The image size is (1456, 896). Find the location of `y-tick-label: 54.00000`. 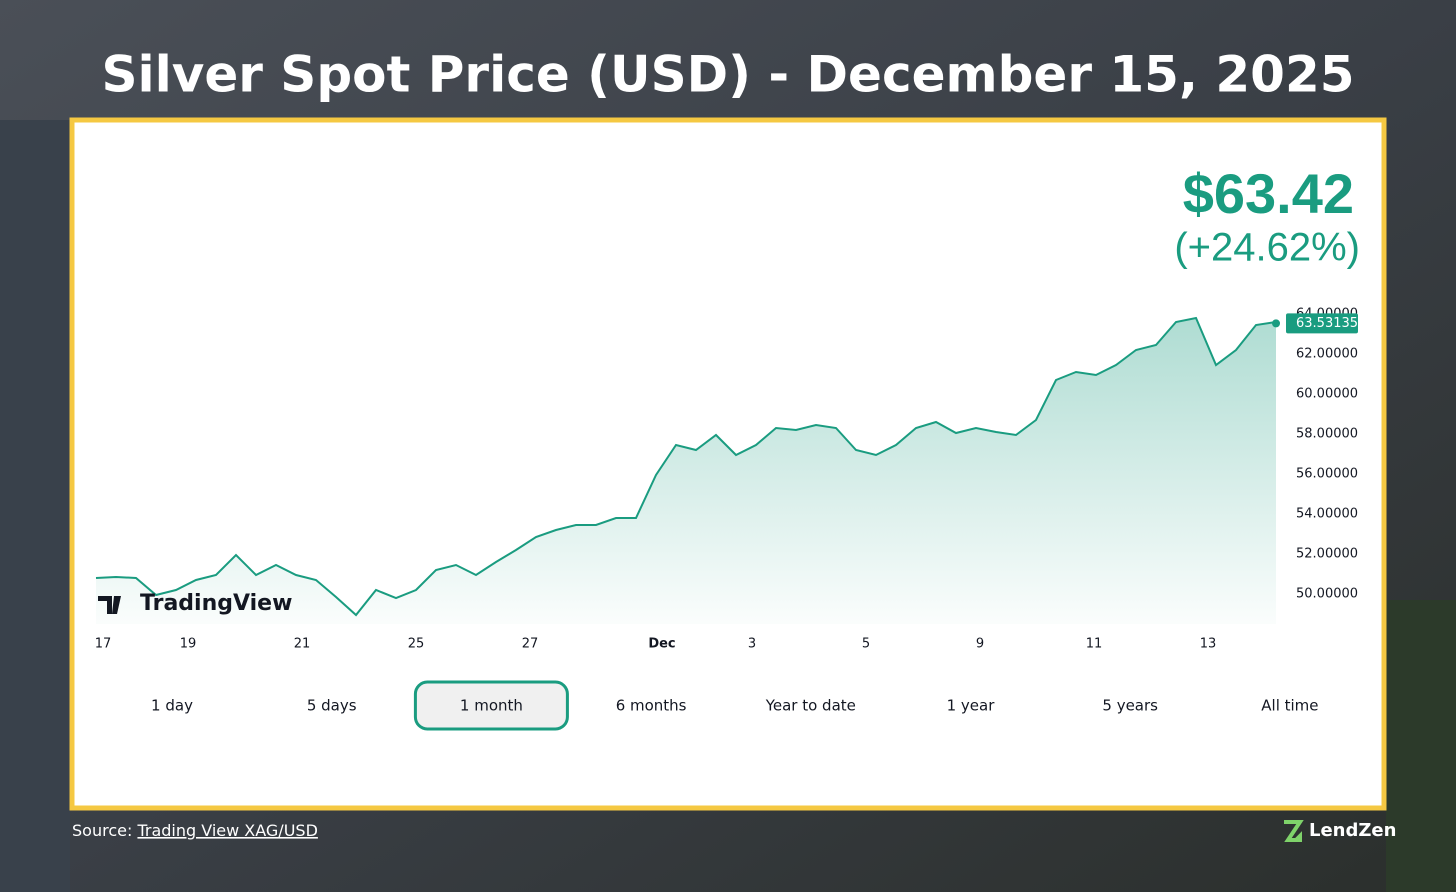

y-tick-label: 54.00000 is located at coordinates (1327, 514).